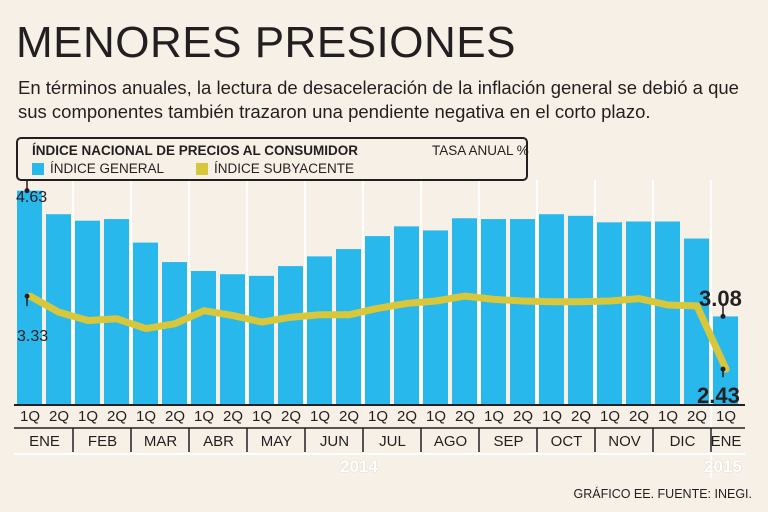  I want to click on legend-swatch-subyacente, so click(202, 168).